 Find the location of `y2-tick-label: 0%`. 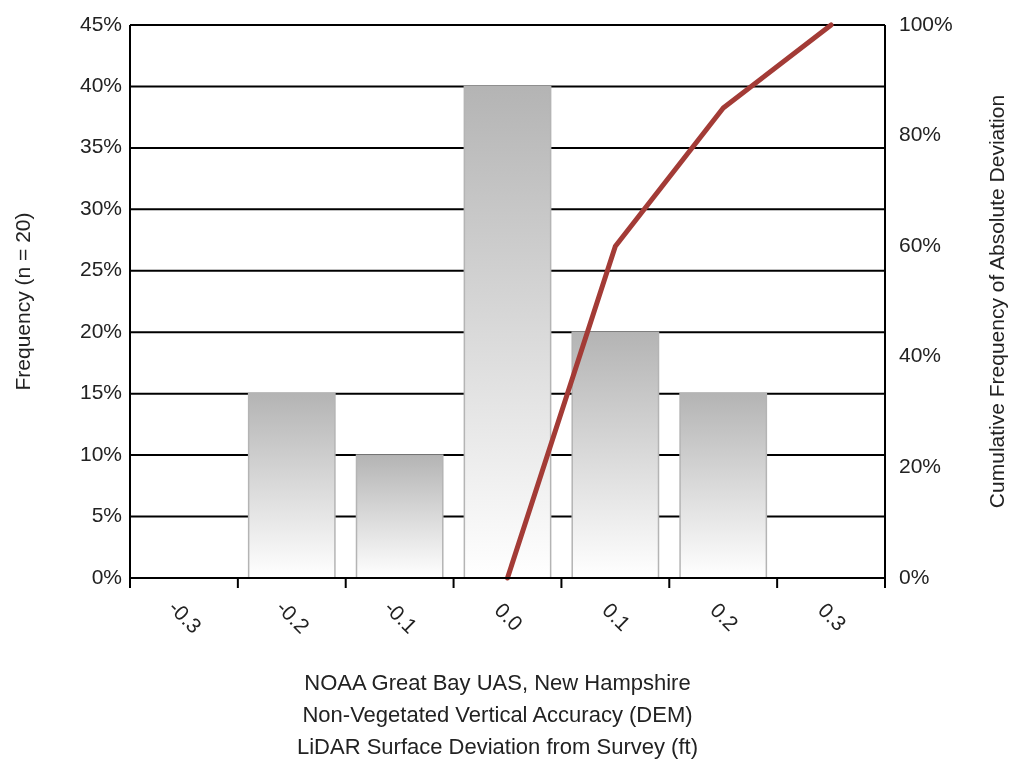

y2-tick-label: 0% is located at coordinates (914, 576).